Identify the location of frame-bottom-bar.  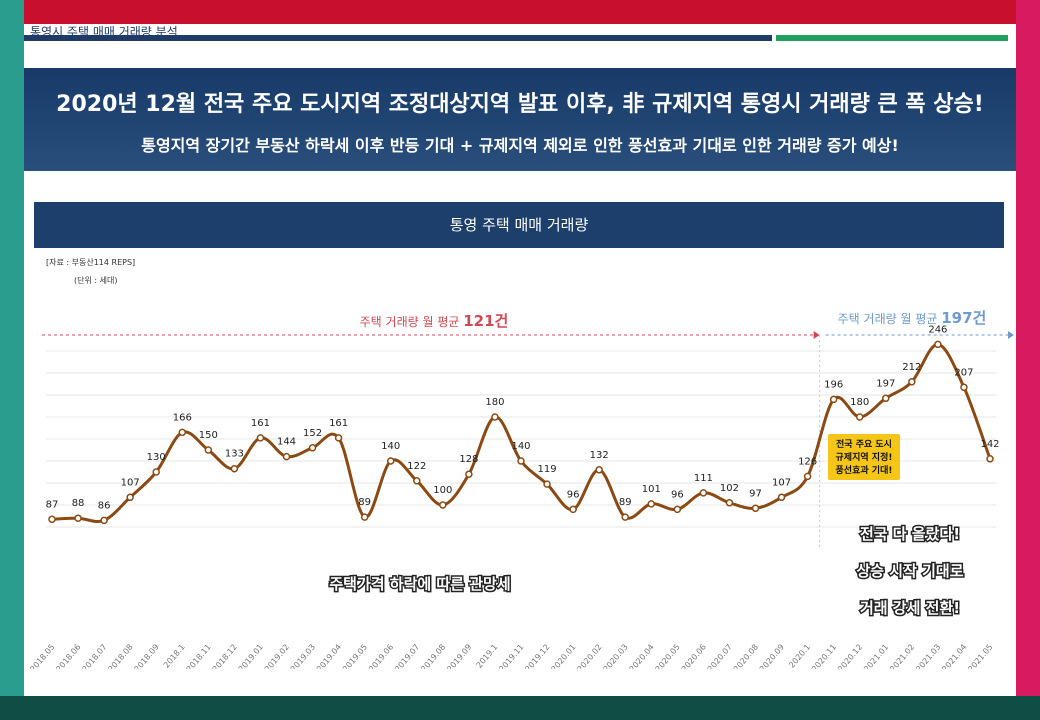
(520, 708).